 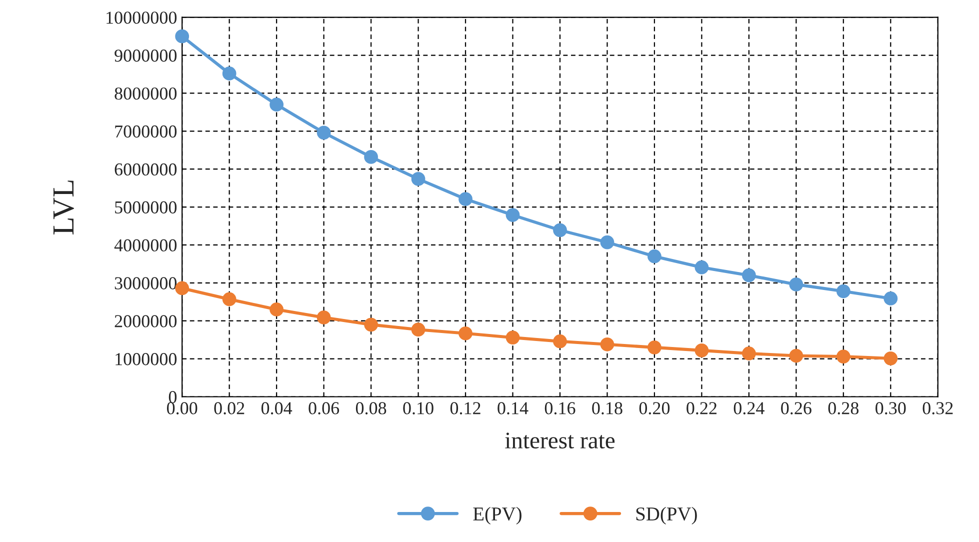 I want to click on y-tick-label: 6000000, so click(x=145, y=169).